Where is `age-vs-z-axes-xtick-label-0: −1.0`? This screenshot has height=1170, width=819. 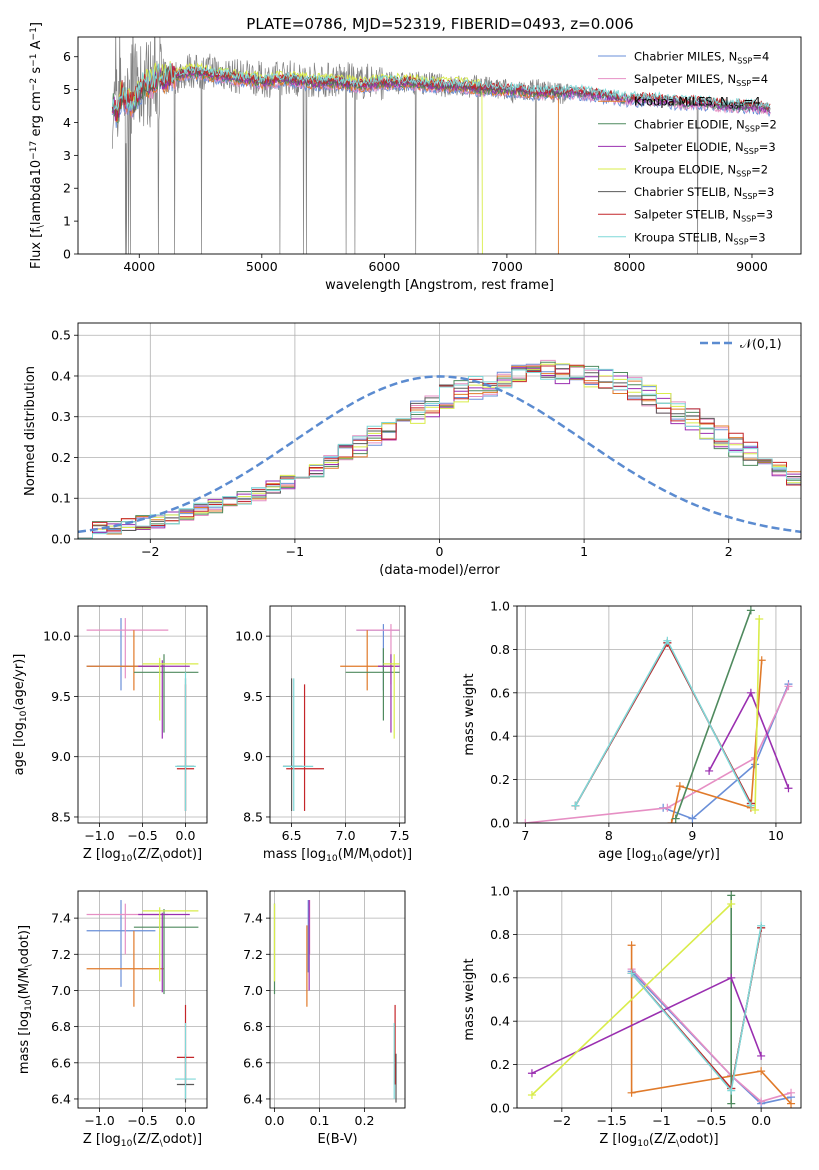
age-vs-z-axes-xtick-label-0: −1.0 is located at coordinates (99, 835).